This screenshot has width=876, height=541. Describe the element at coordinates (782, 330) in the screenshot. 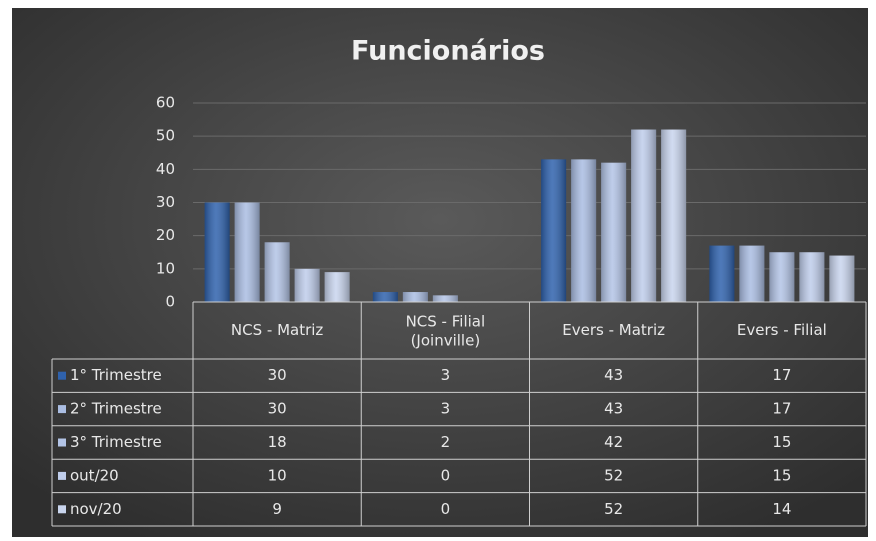

I see `x-tick-label: Evers - Filial` at that location.